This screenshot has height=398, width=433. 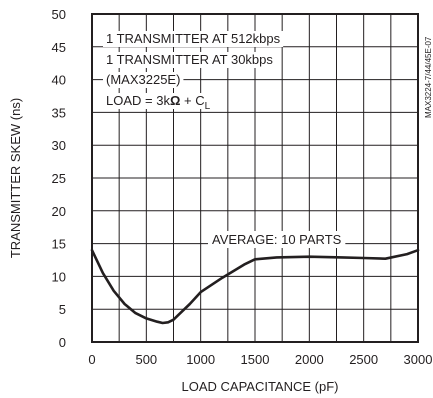 I want to click on x-tick-label: 1500, so click(x=255, y=359).